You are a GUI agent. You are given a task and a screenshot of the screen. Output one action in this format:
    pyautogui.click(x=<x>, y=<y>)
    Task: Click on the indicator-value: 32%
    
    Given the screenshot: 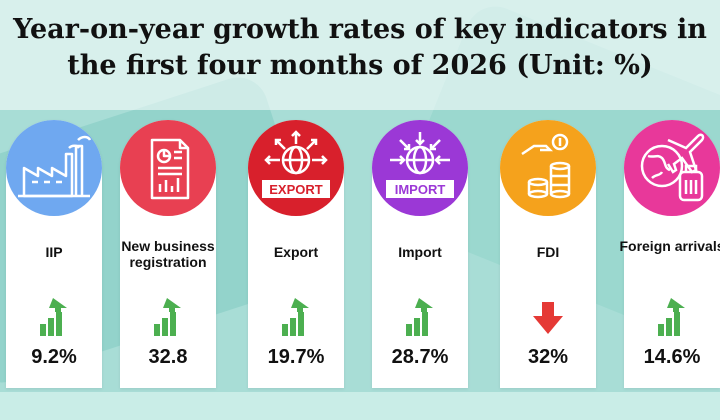 What is the action you would take?
    pyautogui.click(x=548, y=357)
    